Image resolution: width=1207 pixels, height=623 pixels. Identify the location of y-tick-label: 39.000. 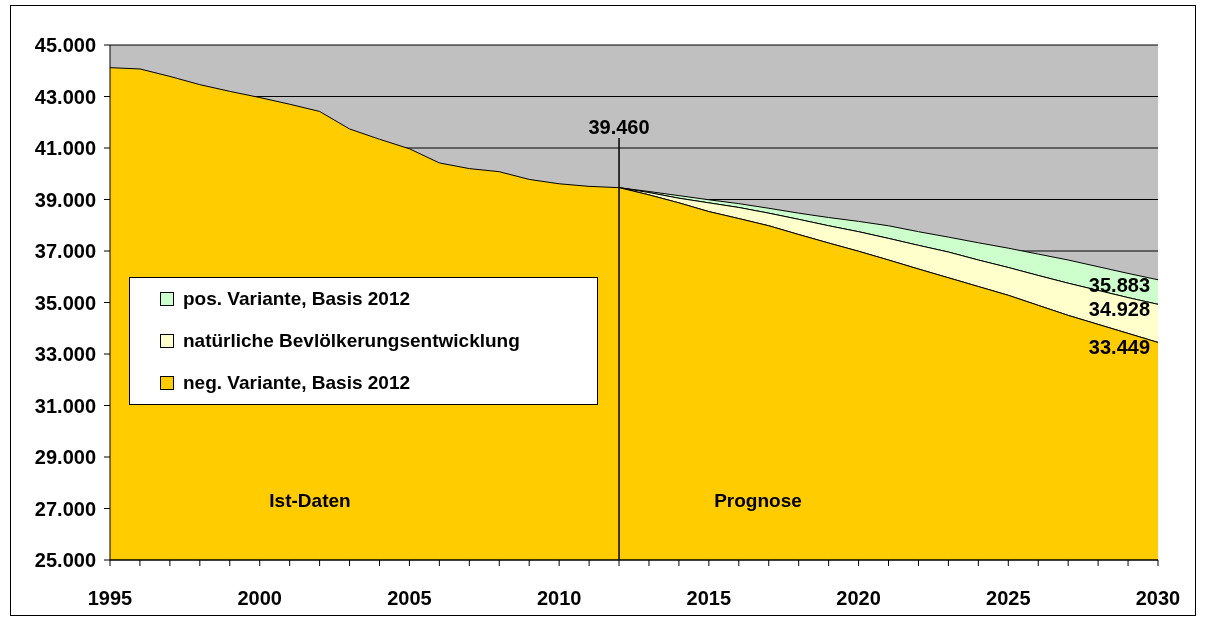
(65, 199).